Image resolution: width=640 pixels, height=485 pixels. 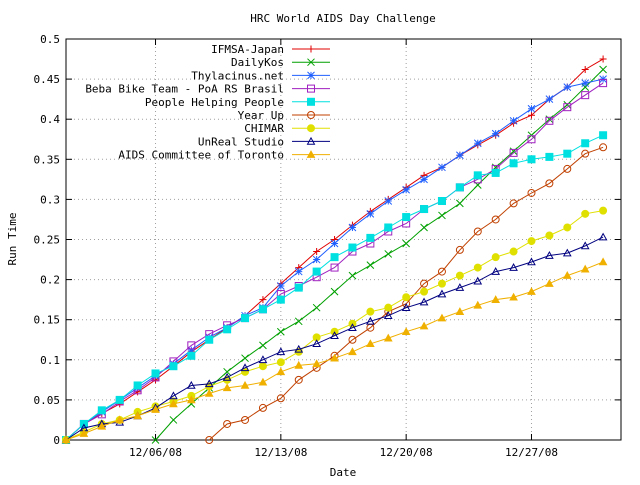 I want to click on legend-label: IFMSA-Japan, so click(x=247, y=49).